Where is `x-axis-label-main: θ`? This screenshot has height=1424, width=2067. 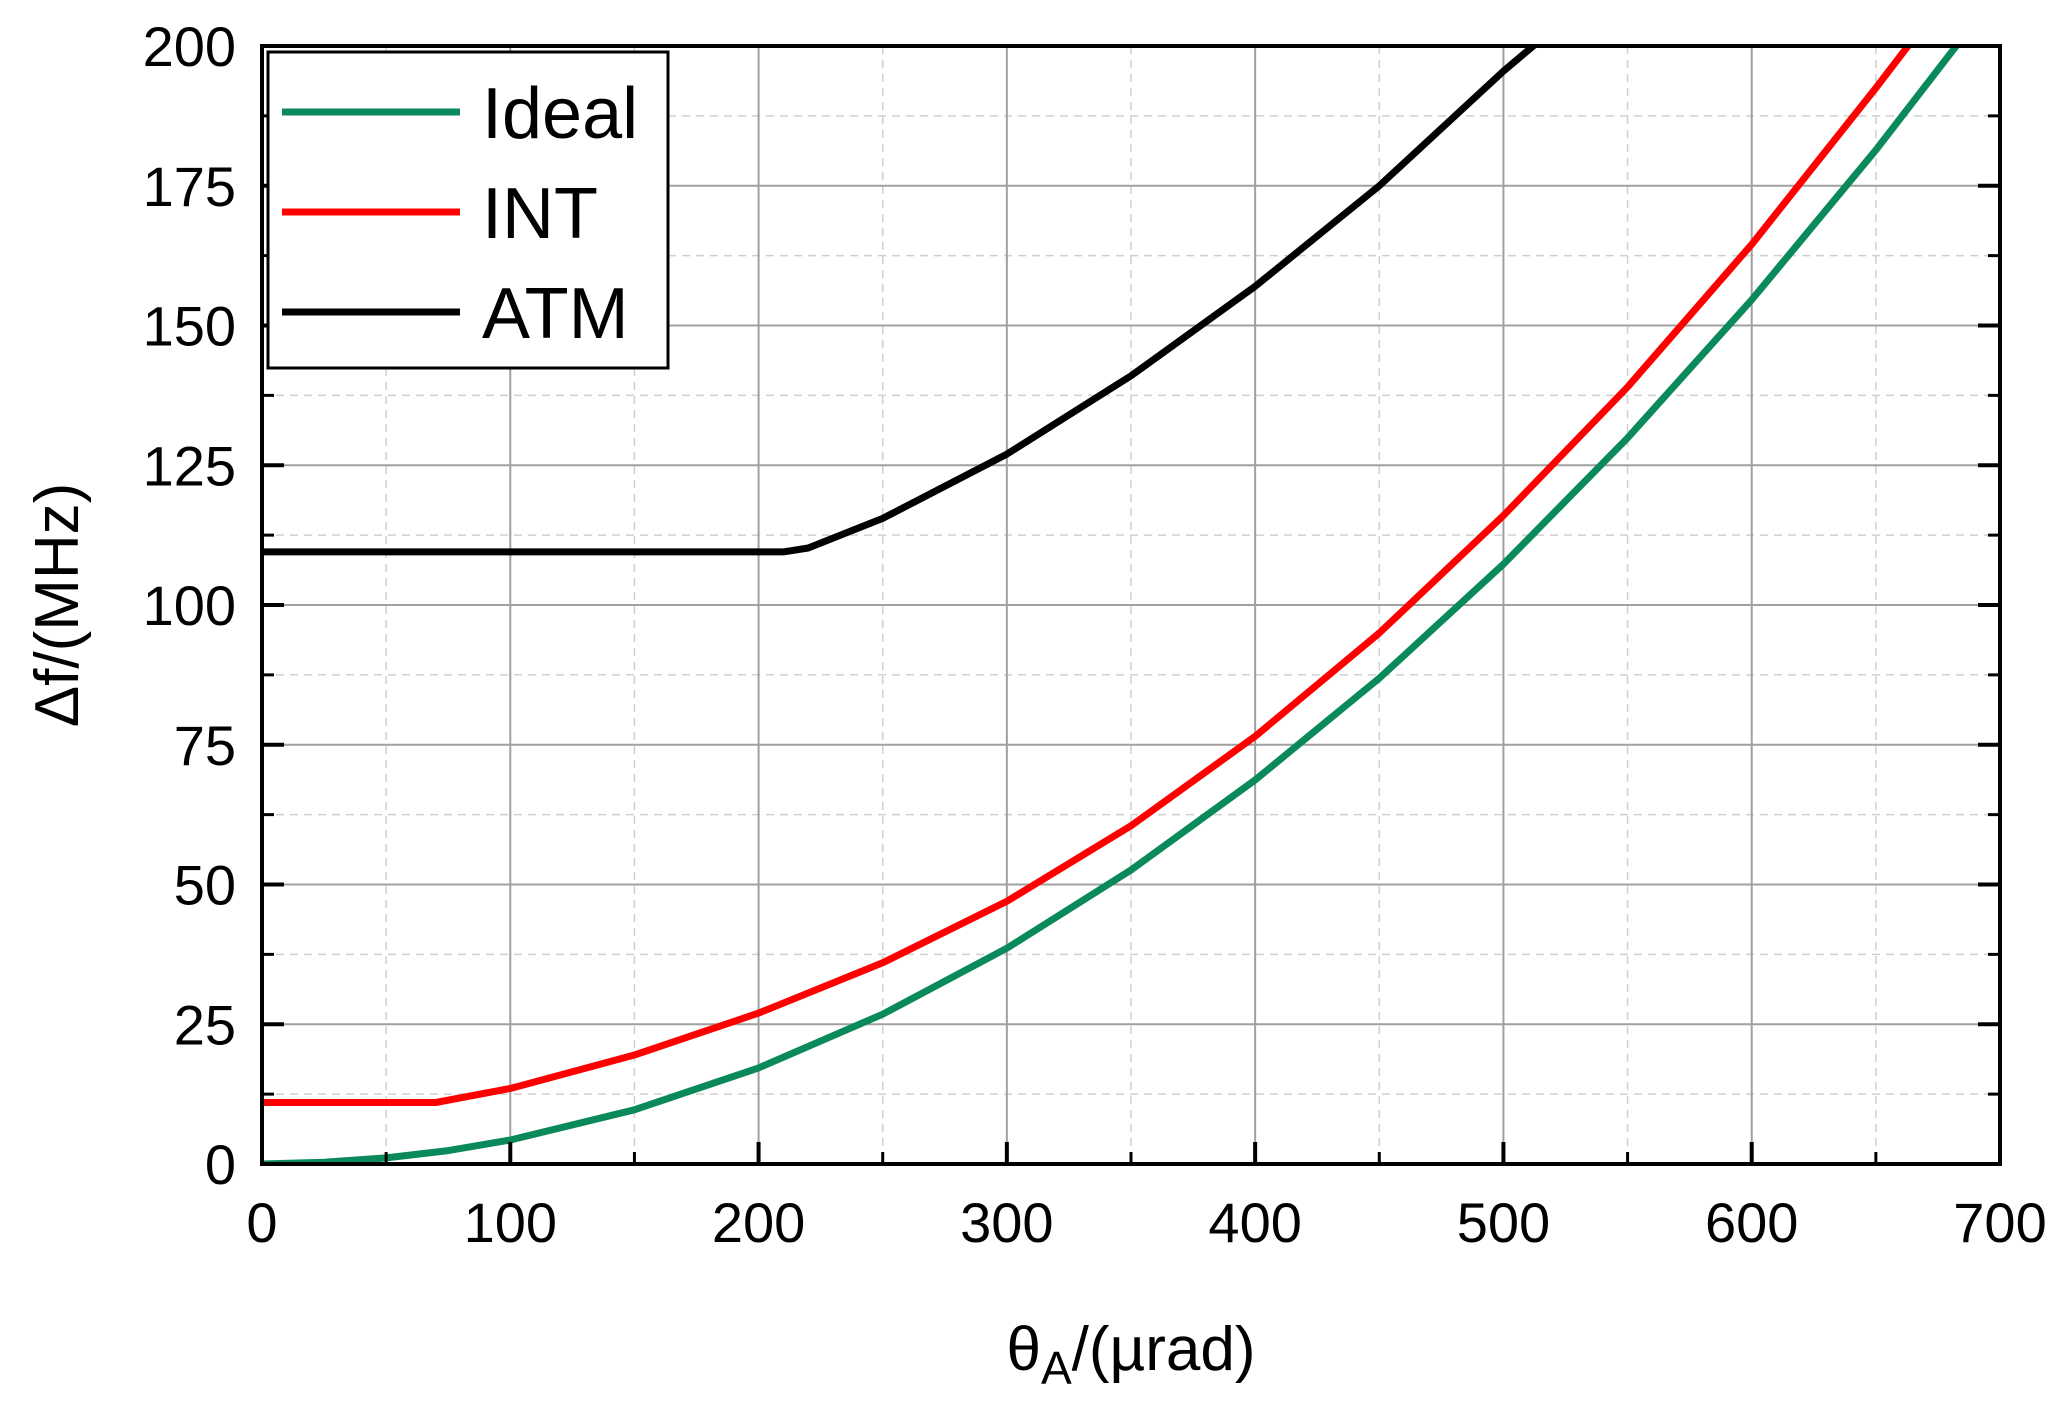 x-axis-label-main: θ is located at coordinates (1023, 1349).